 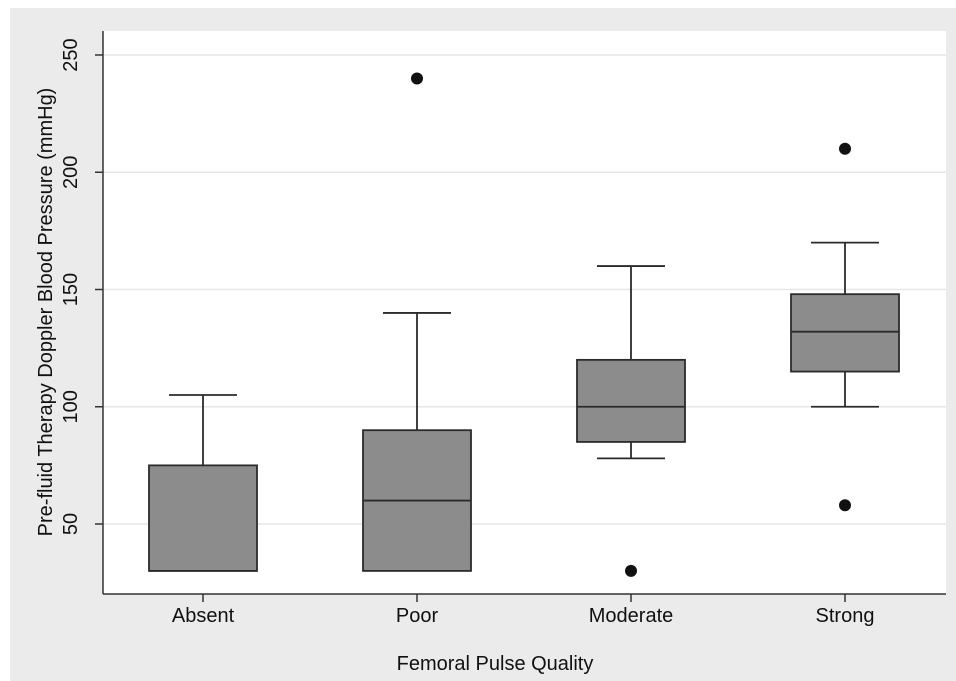 I want to click on x-tick-label-absent: Absent, so click(x=203, y=616).